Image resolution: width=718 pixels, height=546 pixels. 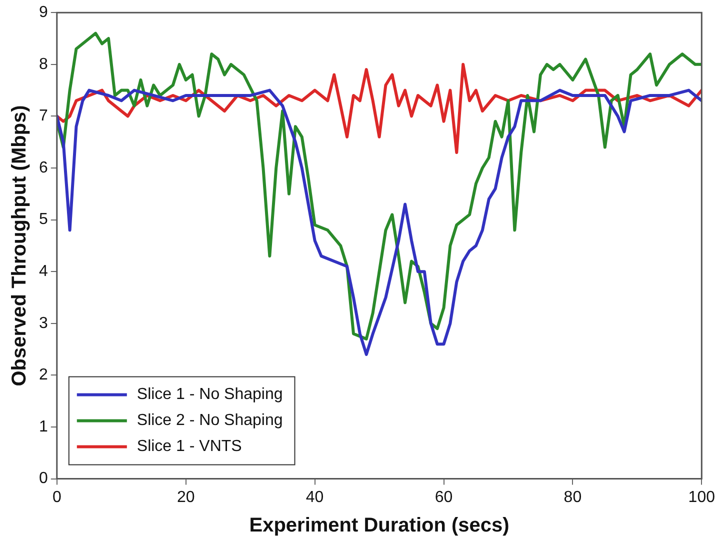 What do you see at coordinates (43, 323) in the screenshot?
I see `y-tick-label: 3` at bounding box center [43, 323].